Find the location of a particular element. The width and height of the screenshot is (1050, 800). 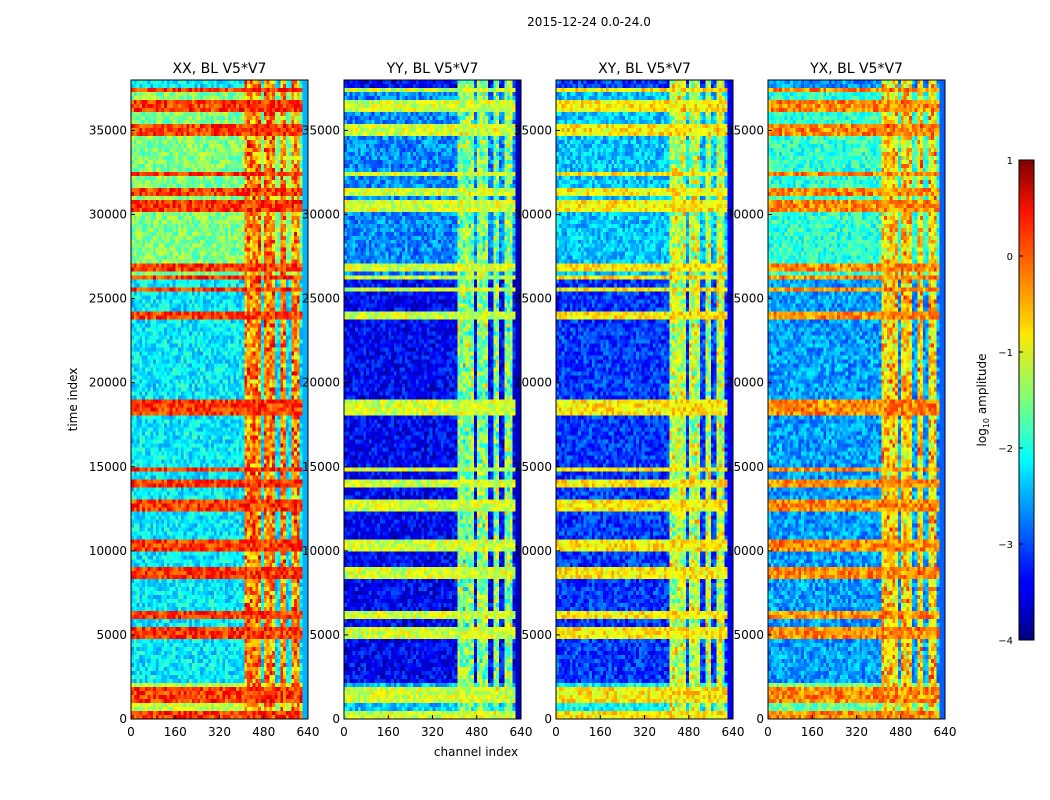

colorbar: 10−1−2−3−4 log10 amplitude is located at coordinates (1005, 401).